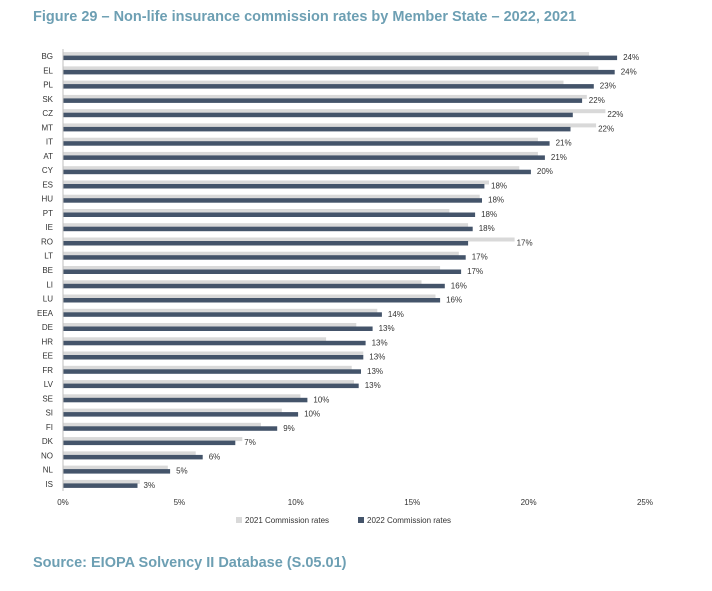 This screenshot has height=591, width=712. What do you see at coordinates (475, 271) in the screenshot?
I see `data-label-be: 17%` at bounding box center [475, 271].